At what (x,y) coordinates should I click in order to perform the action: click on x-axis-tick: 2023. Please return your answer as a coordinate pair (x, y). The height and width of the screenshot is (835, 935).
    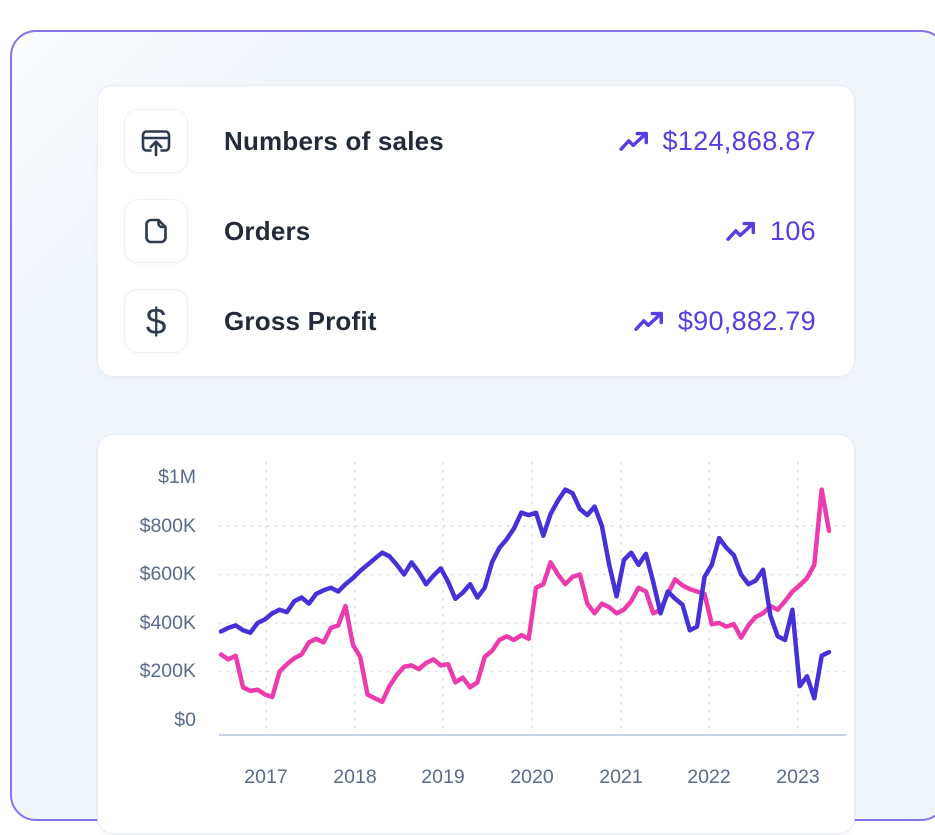
    Looking at the image, I should click on (798, 777).